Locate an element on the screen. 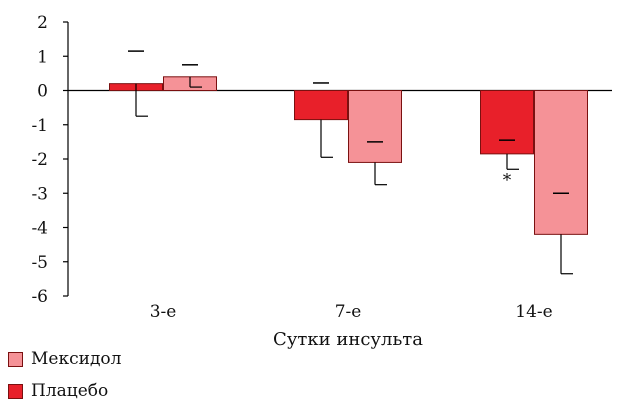 This screenshot has width=622, height=409. x-category-label: 14-е is located at coordinates (533, 312).